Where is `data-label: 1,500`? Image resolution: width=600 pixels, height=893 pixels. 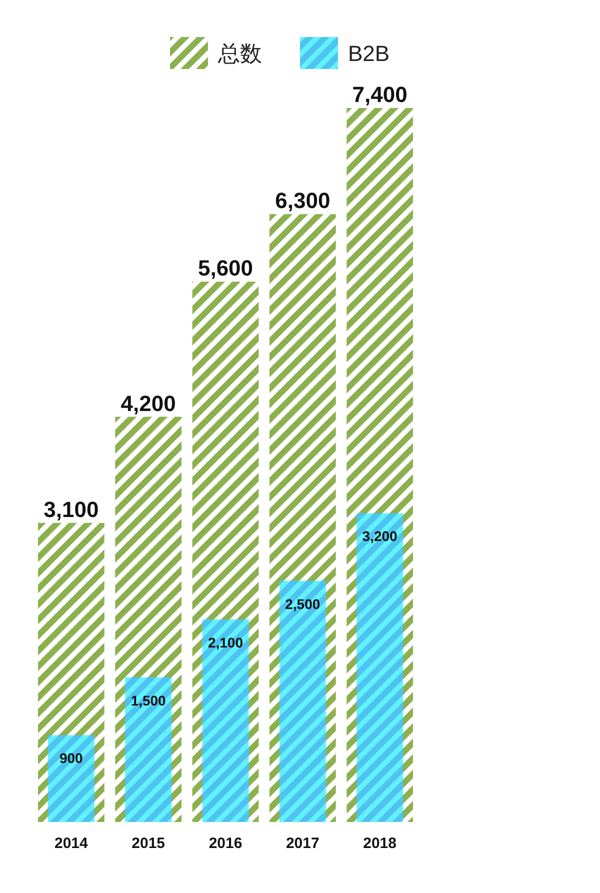 data-label: 1,500 is located at coordinates (148, 700).